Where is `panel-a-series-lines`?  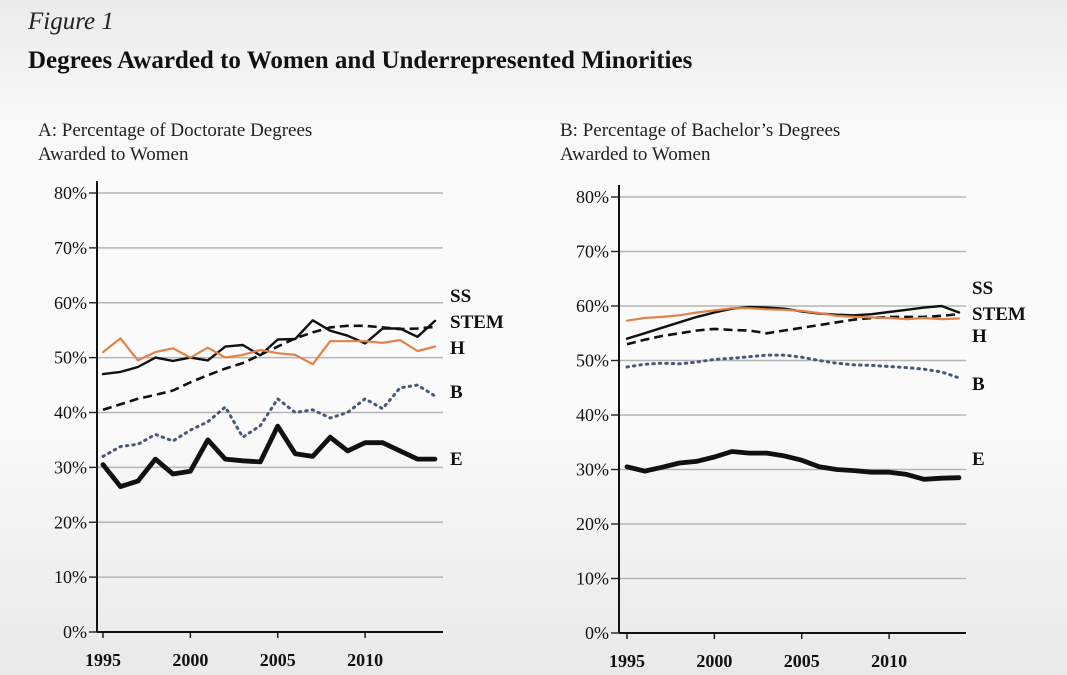 panel-a-series-lines is located at coordinates (269, 404).